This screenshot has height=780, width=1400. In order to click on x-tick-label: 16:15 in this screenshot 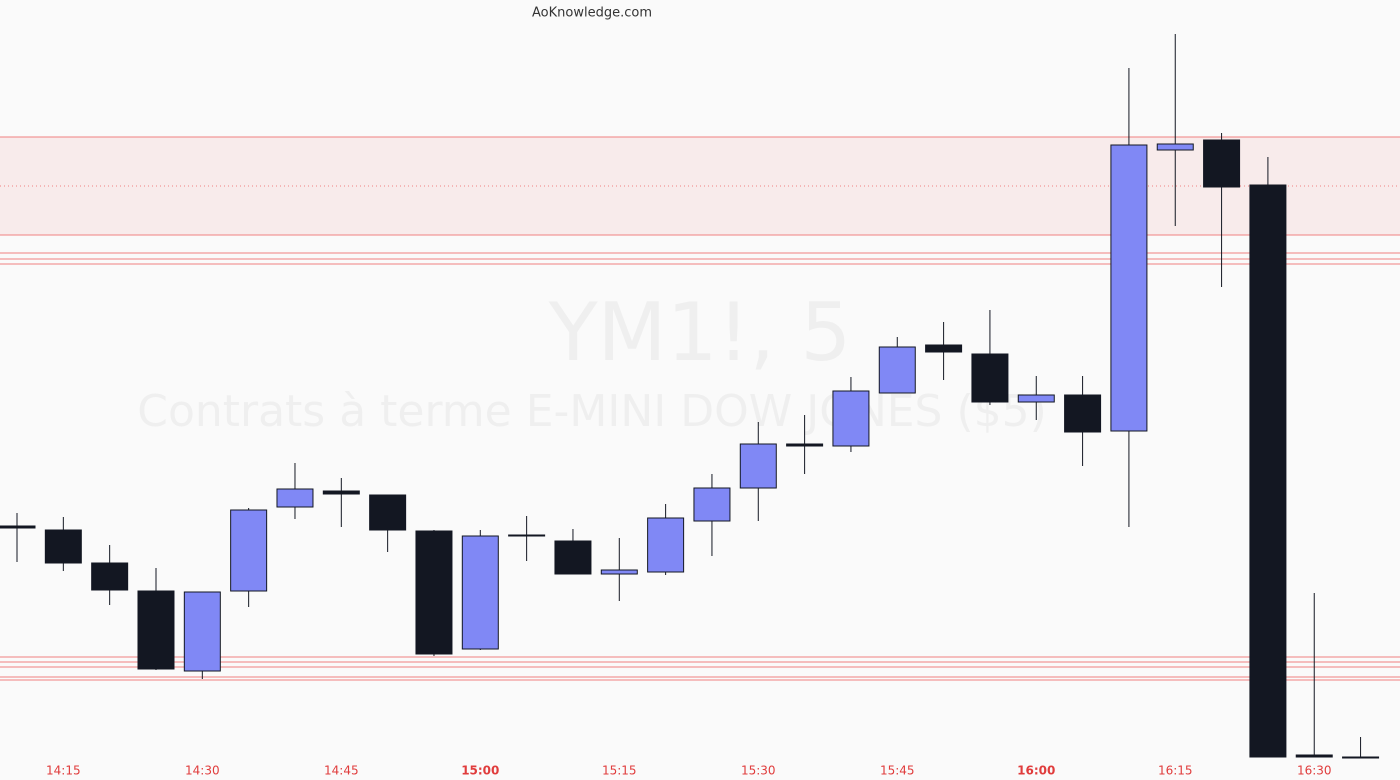, I will do `click(1175, 771)`.